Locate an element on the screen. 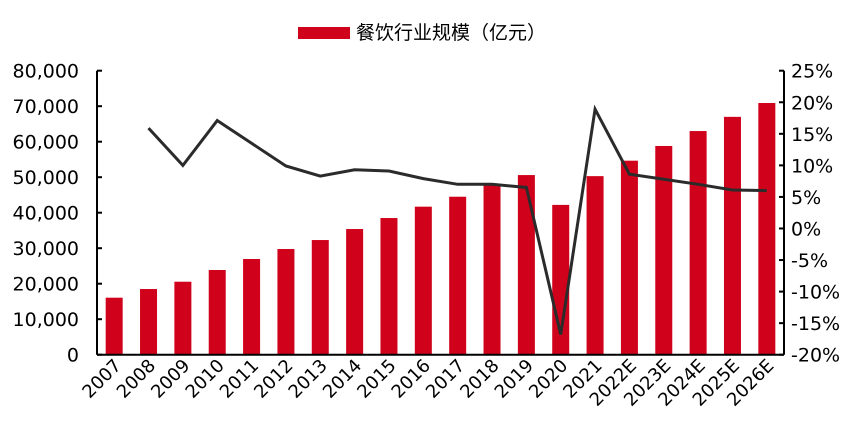 The width and height of the screenshot is (866, 438). bar-2021 is located at coordinates (595, 265).